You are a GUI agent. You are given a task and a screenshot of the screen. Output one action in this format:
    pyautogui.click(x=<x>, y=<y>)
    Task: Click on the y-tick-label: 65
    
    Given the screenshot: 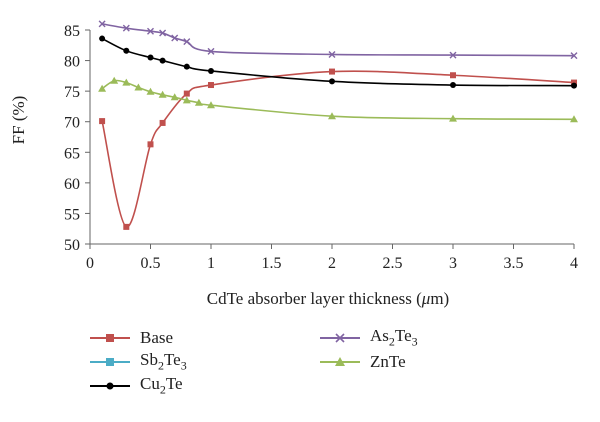 What is the action you would take?
    pyautogui.click(x=72, y=153)
    